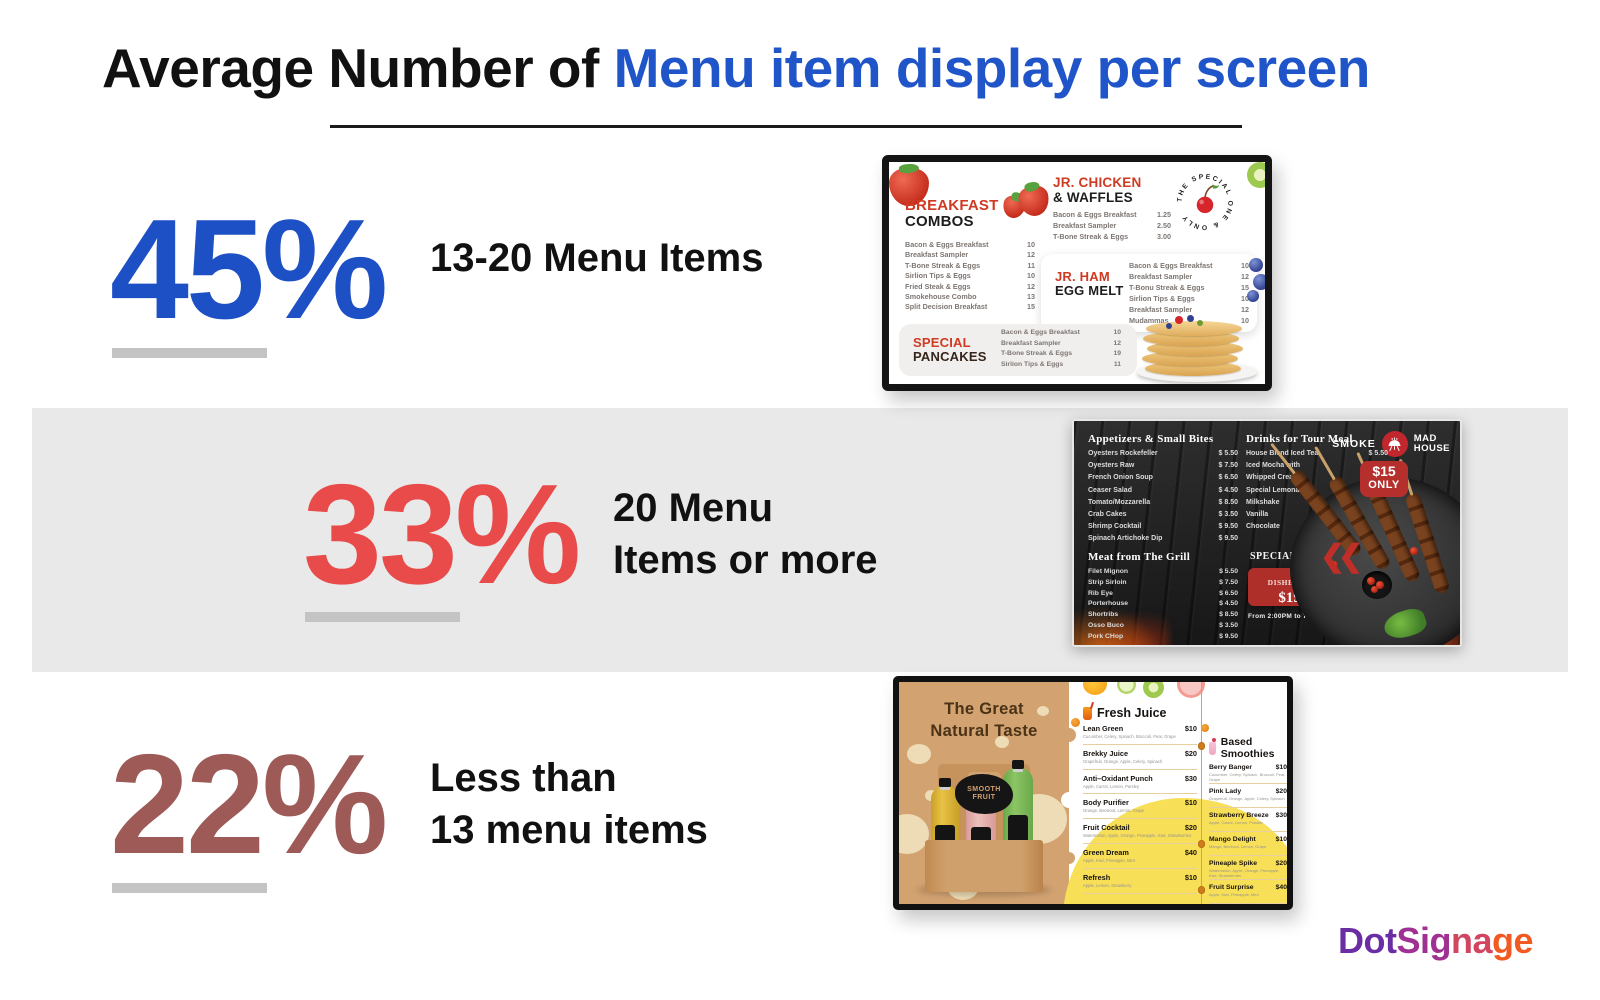 The image size is (1600, 1000). I want to click on smoothie-cup-icon, so click(1212, 746).